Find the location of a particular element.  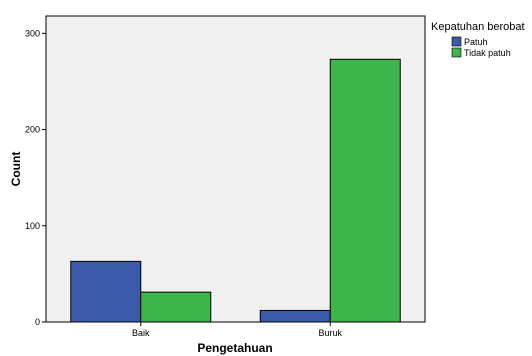

y-axis-title: Count is located at coordinates (16, 169).